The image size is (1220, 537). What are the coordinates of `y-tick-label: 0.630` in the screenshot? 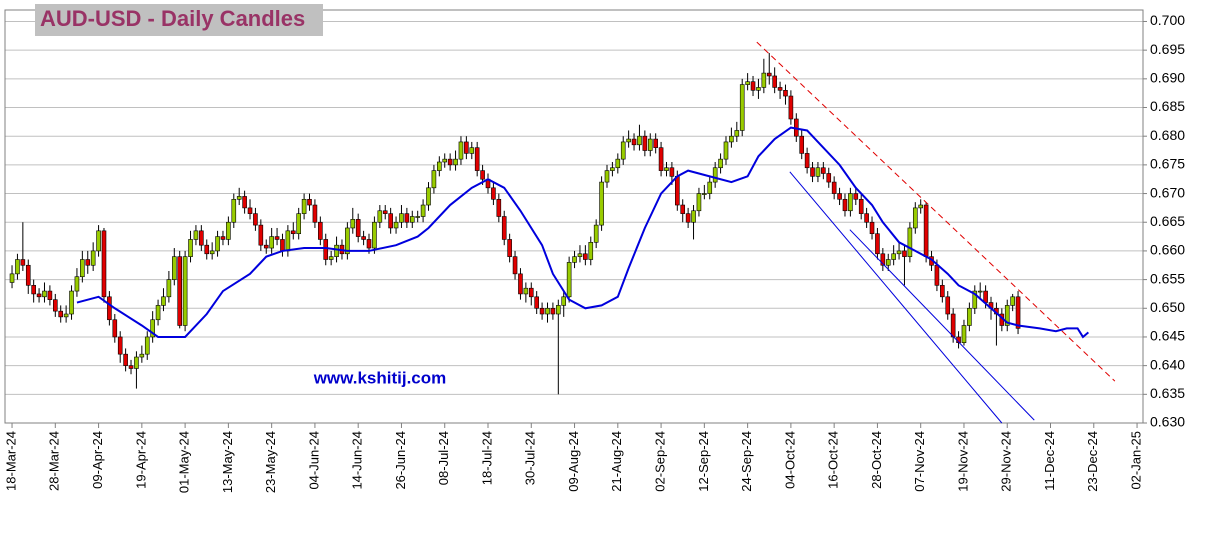 It's located at (1167, 422).